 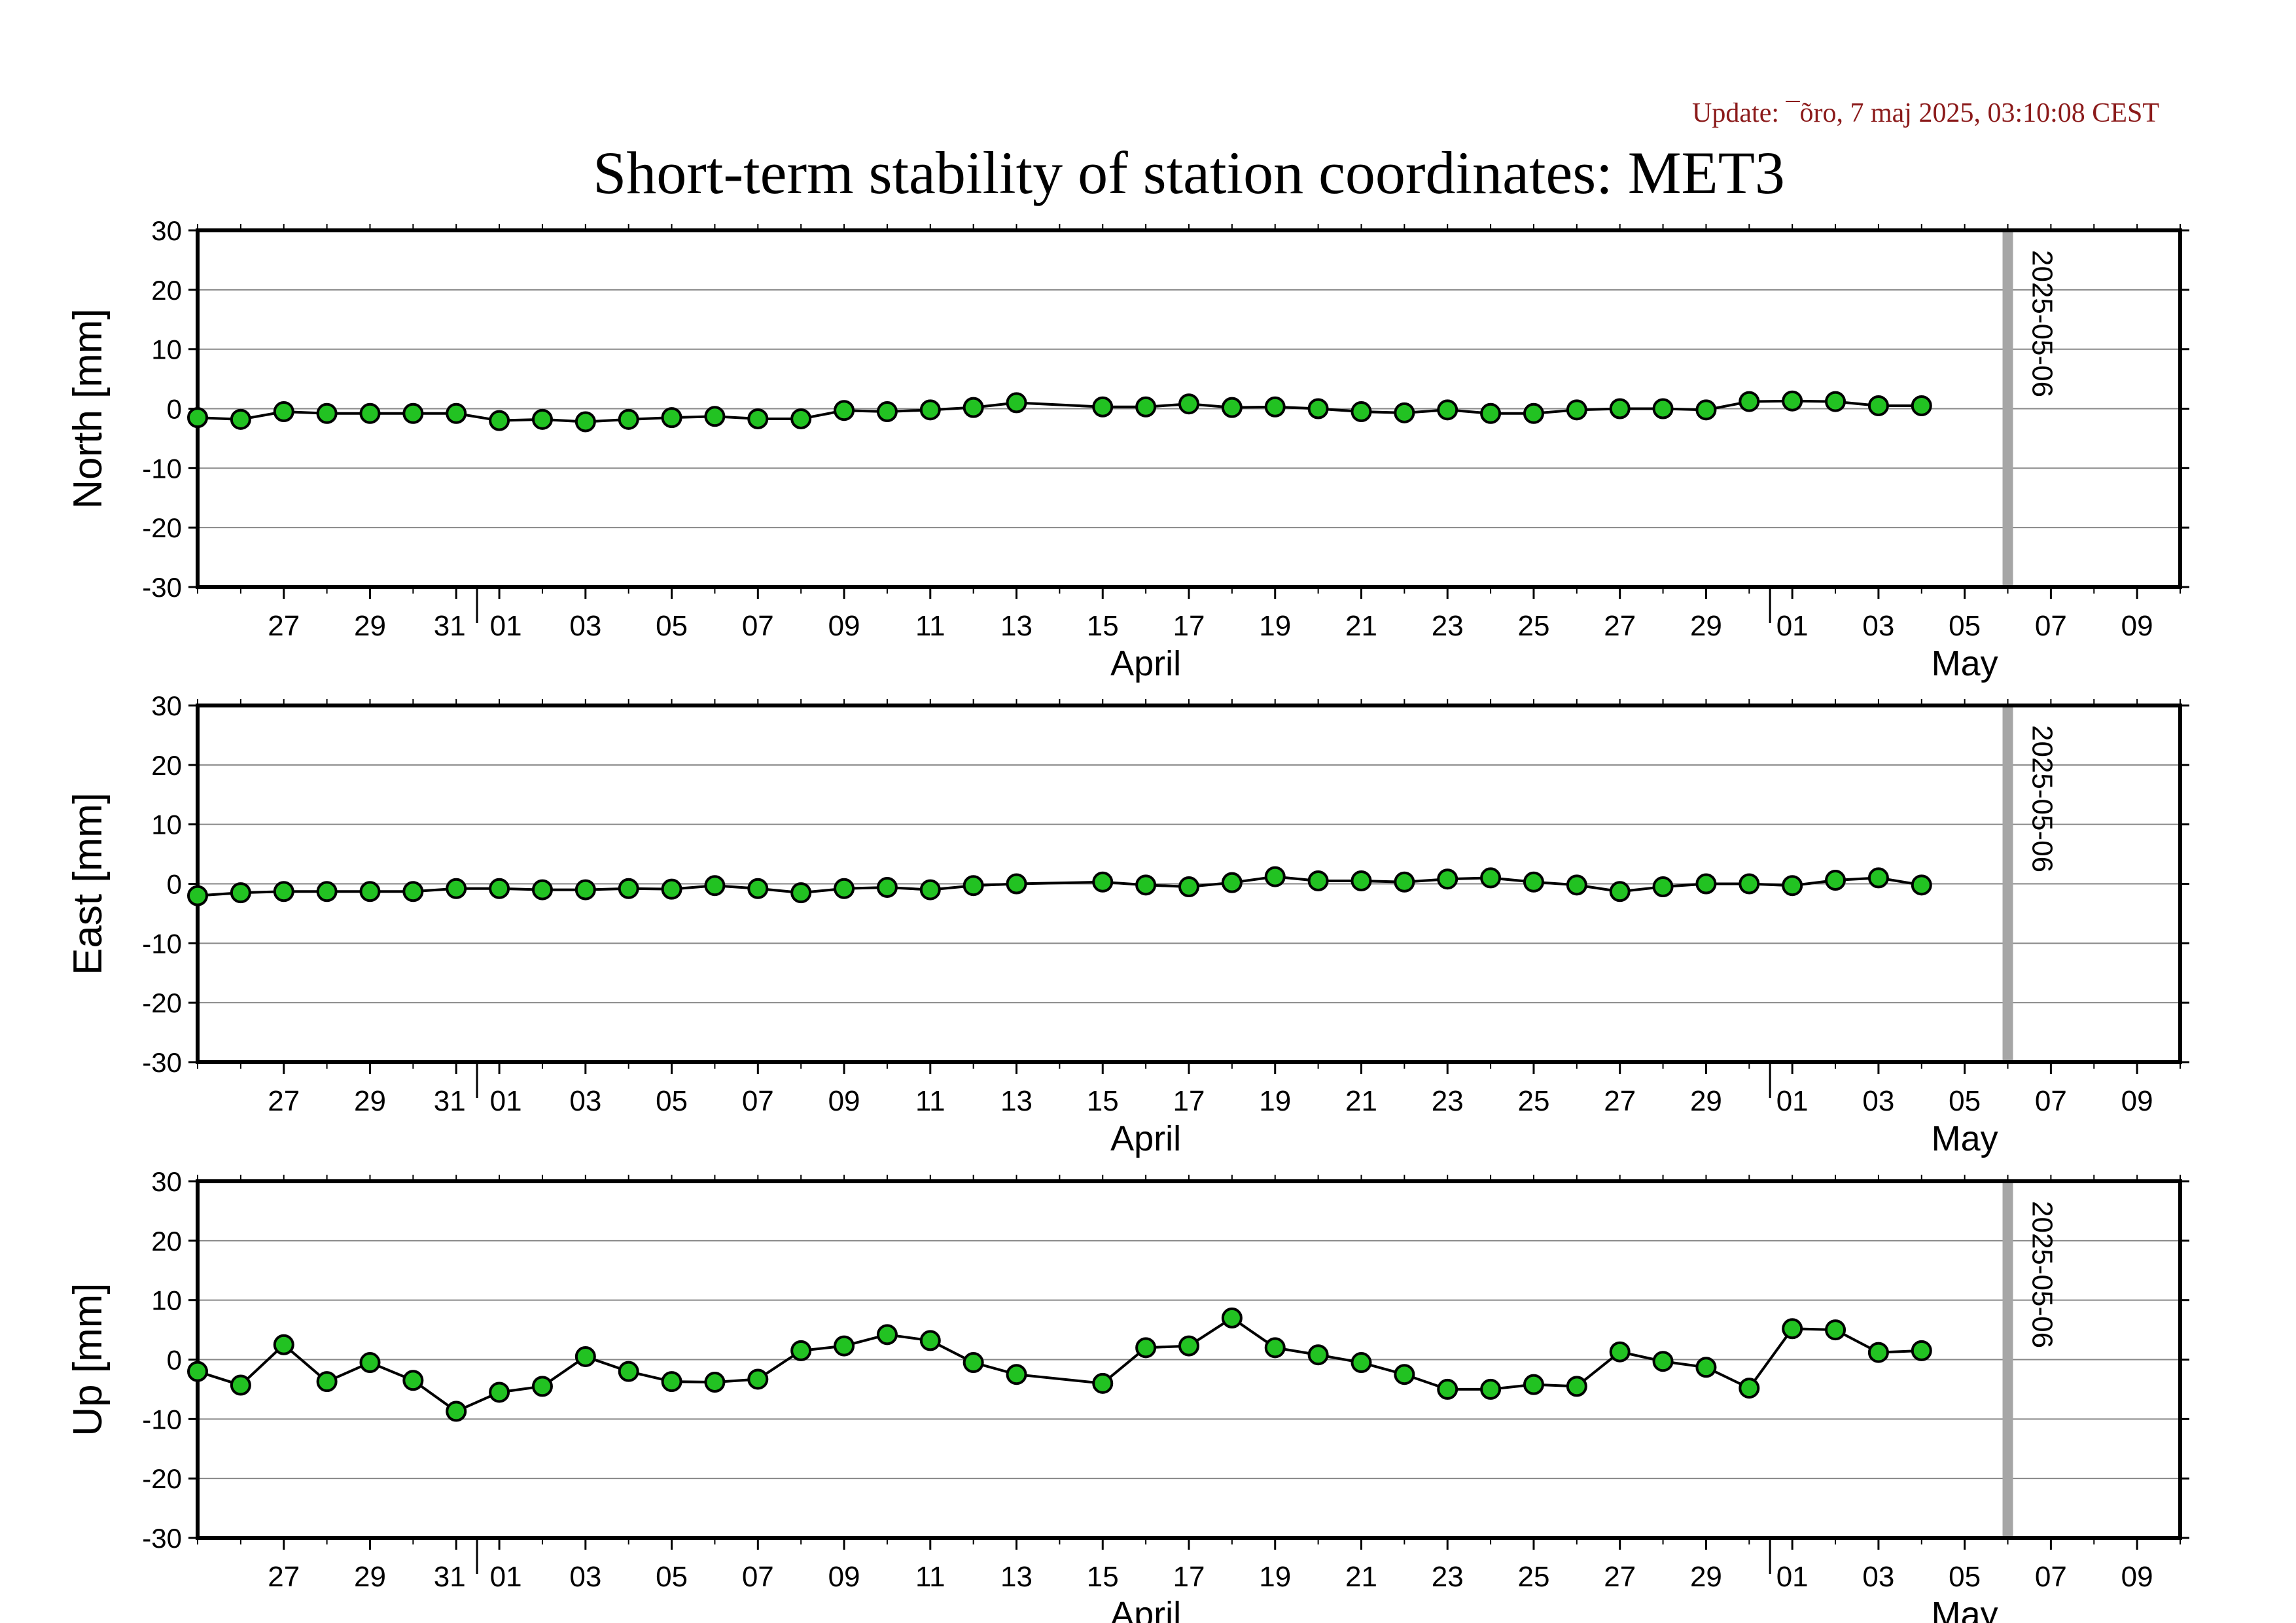 What do you see at coordinates (88, 408) in the screenshot?
I see `y-axis-label: North [mm]` at bounding box center [88, 408].